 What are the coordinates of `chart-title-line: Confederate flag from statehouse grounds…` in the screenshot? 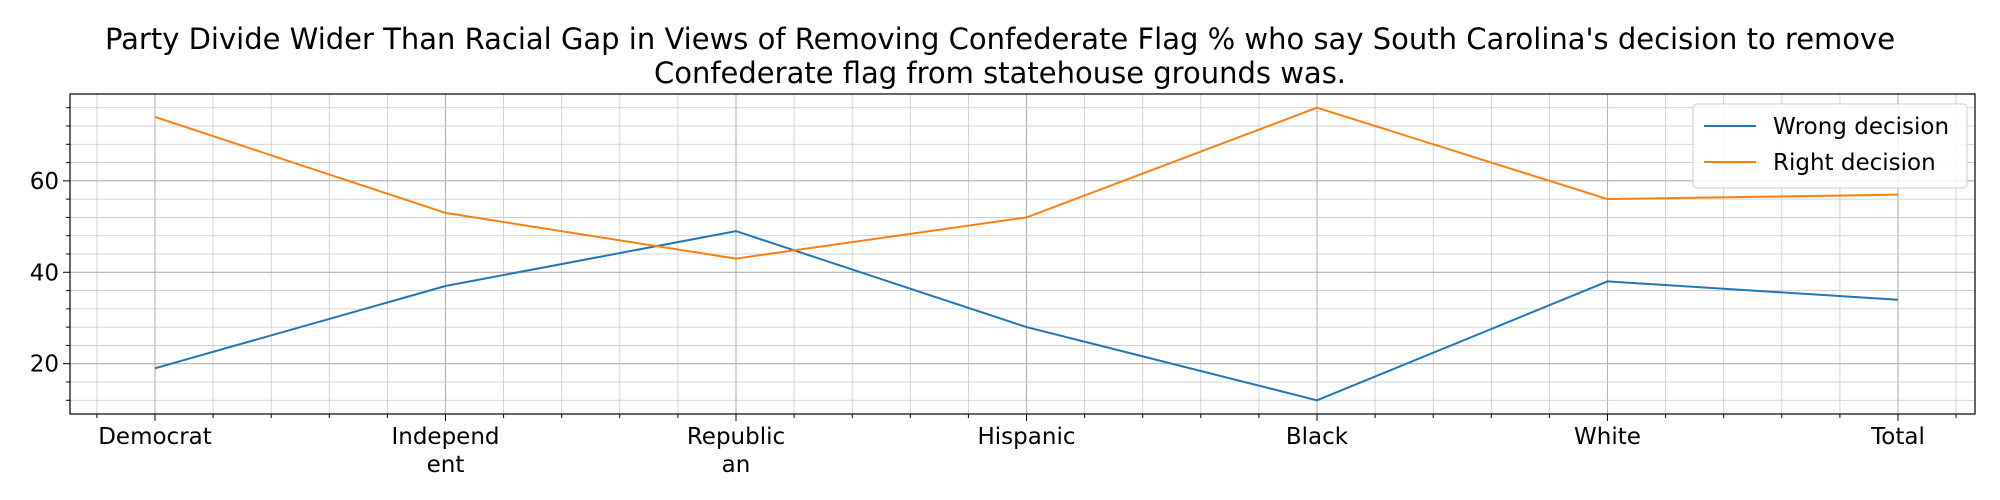 It's located at (1000, 73).